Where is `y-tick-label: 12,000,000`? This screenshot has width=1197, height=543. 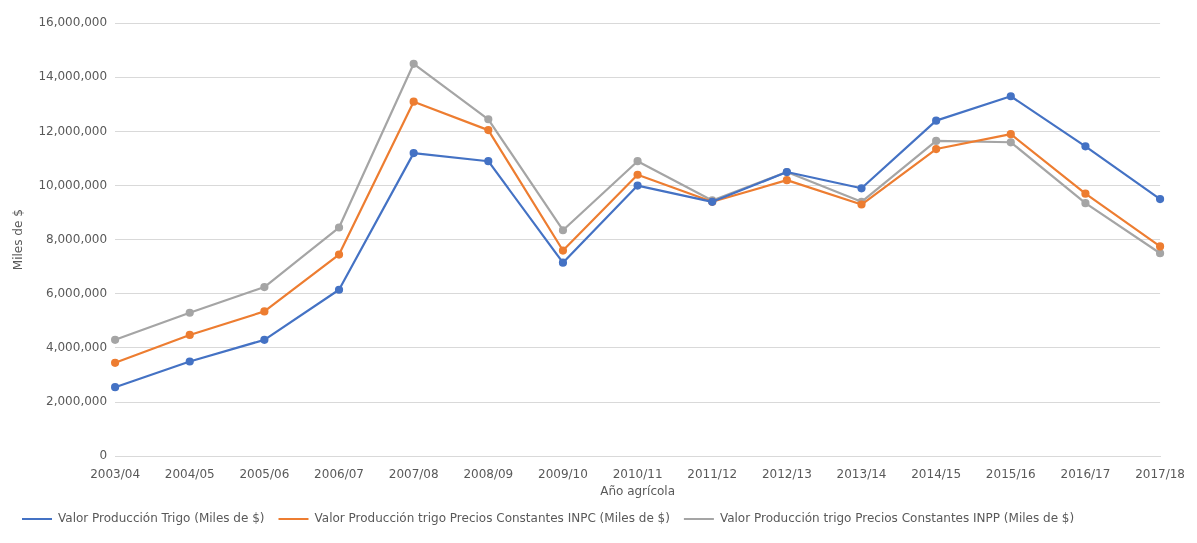
y-tick-label: 12,000,000 is located at coordinates (73, 130).